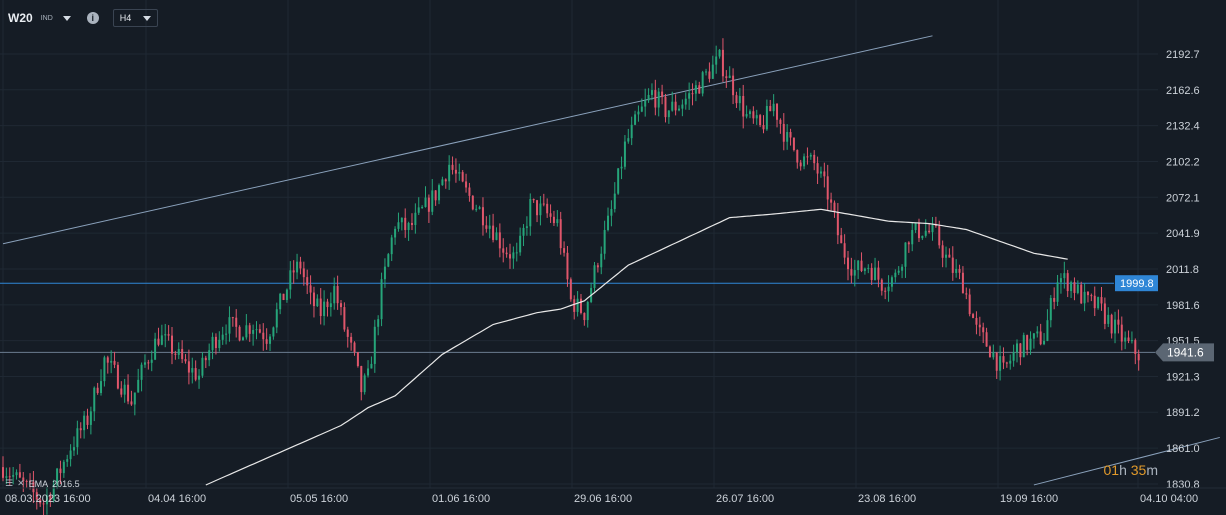  Describe the element at coordinates (1111, 470) in the screenshot. I see `timer-hours: 01` at that location.